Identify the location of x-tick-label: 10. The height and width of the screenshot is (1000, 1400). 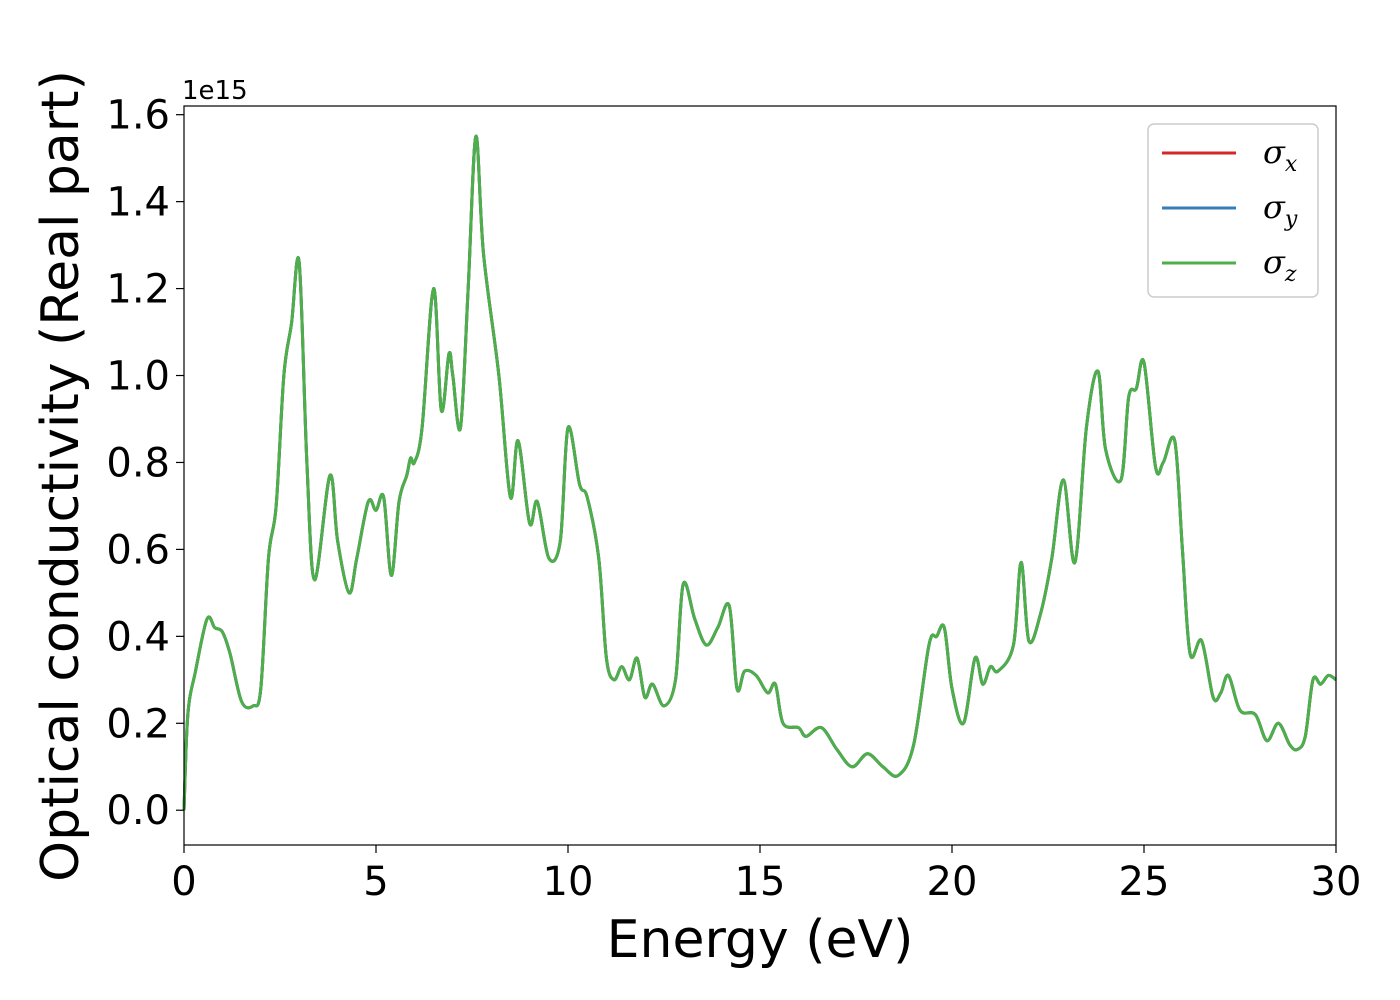
(568, 882).